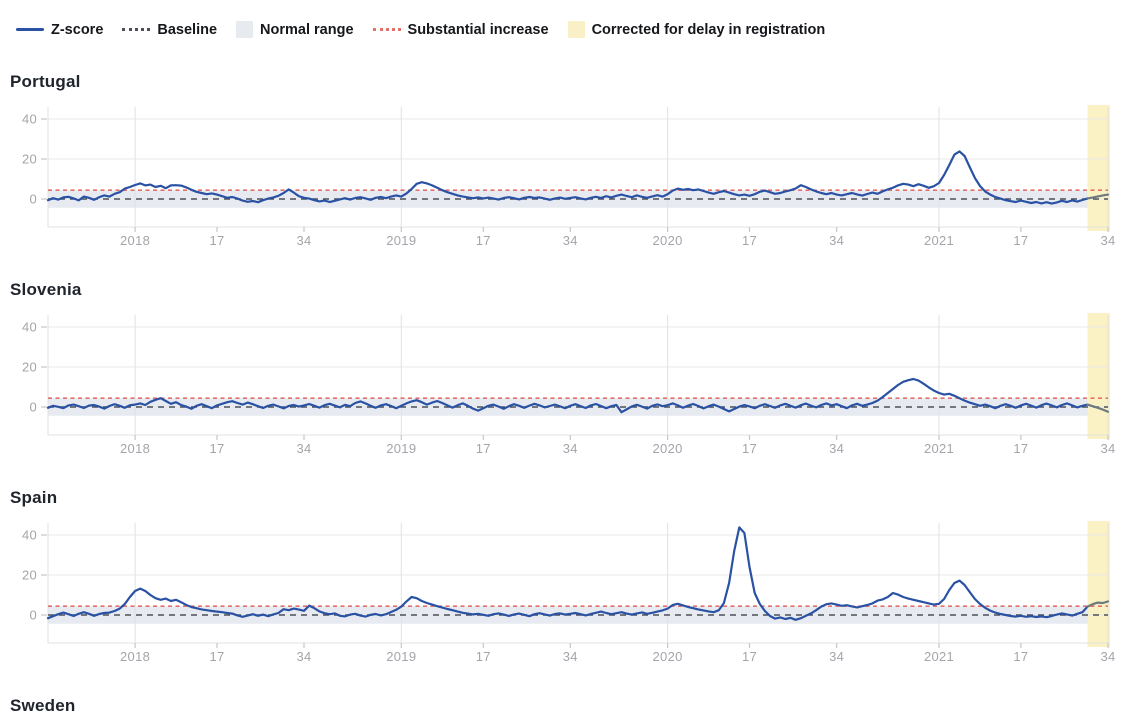 The image size is (1135, 722). What do you see at coordinates (386, 29) in the screenshot?
I see `substantial-increase-dotted-line-icon` at bounding box center [386, 29].